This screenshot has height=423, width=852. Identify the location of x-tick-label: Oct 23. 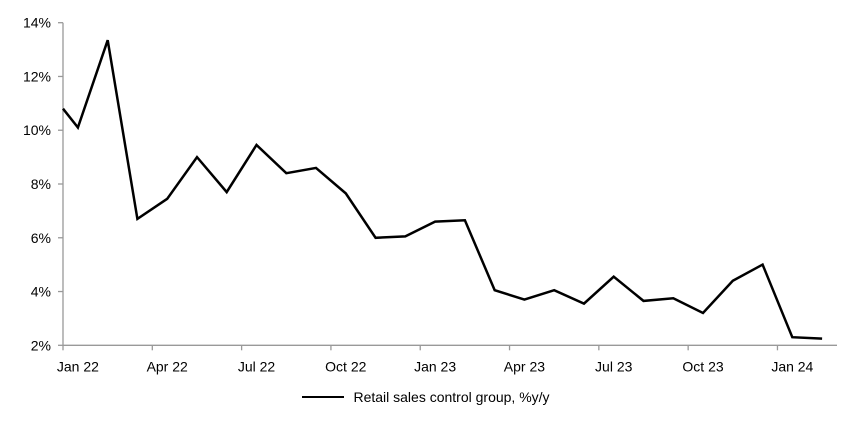
(702, 366).